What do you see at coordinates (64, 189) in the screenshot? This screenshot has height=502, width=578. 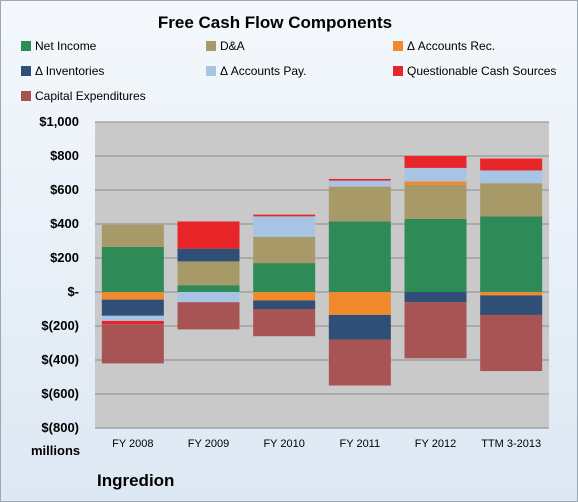 I see `y-tick-label: $600` at bounding box center [64, 189].